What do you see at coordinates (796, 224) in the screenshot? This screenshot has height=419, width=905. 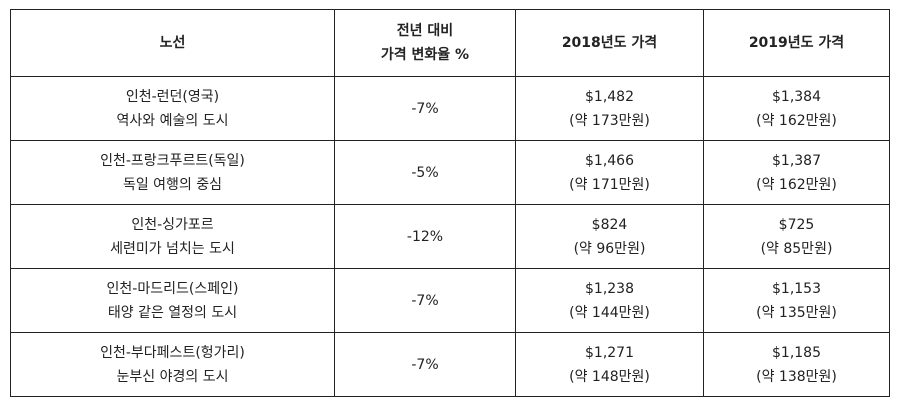 I see `price-2019-usd: $725` at bounding box center [796, 224].